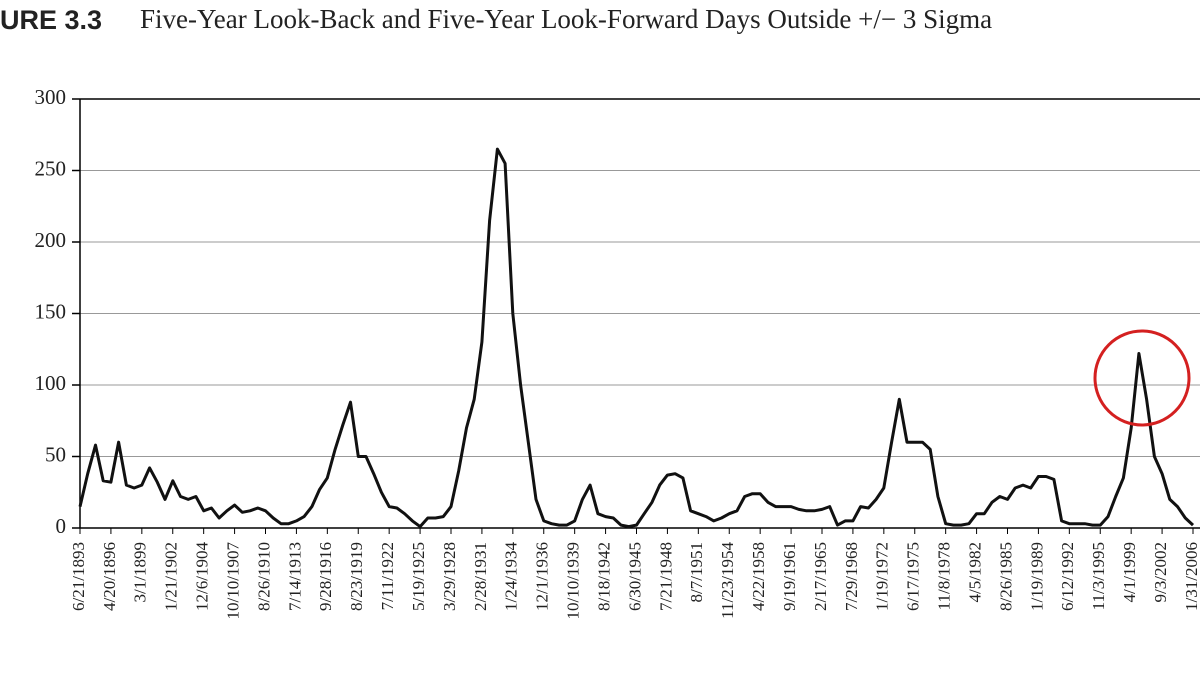 The image size is (1200, 675). Describe the element at coordinates (51, 311) in the screenshot. I see `y-tick-label: 150` at that location.